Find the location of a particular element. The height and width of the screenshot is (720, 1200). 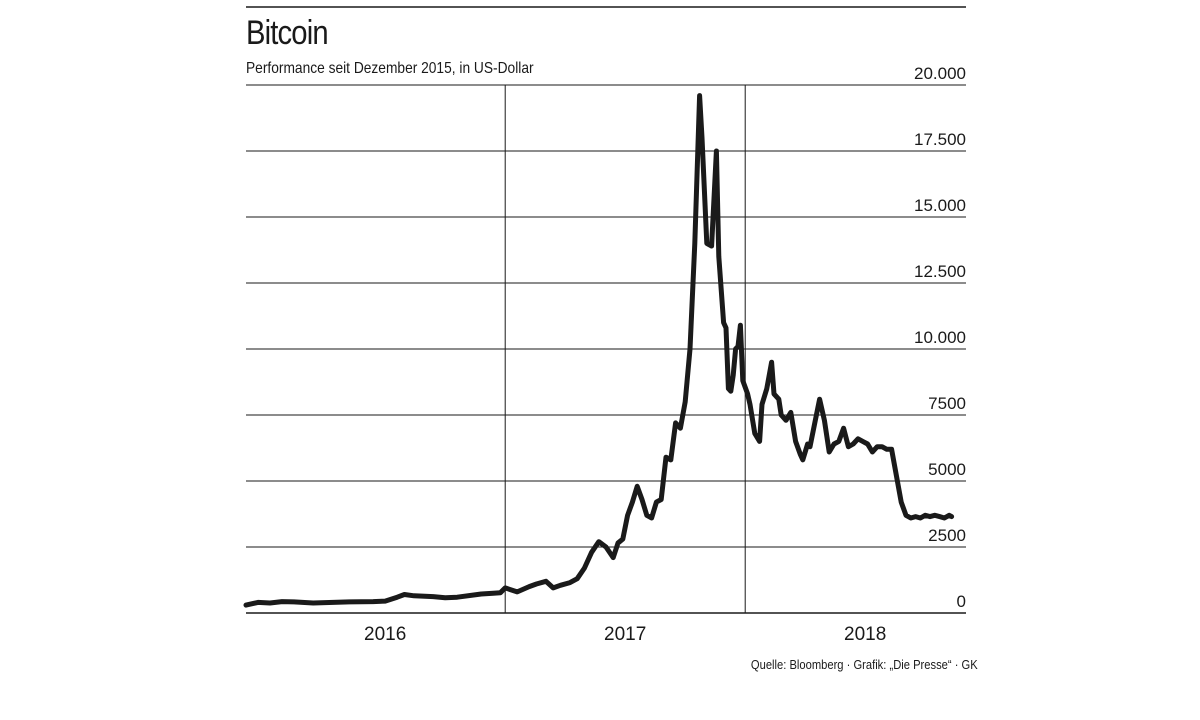

x-tick-labels: 2016 2017 2018 is located at coordinates (625, 634).